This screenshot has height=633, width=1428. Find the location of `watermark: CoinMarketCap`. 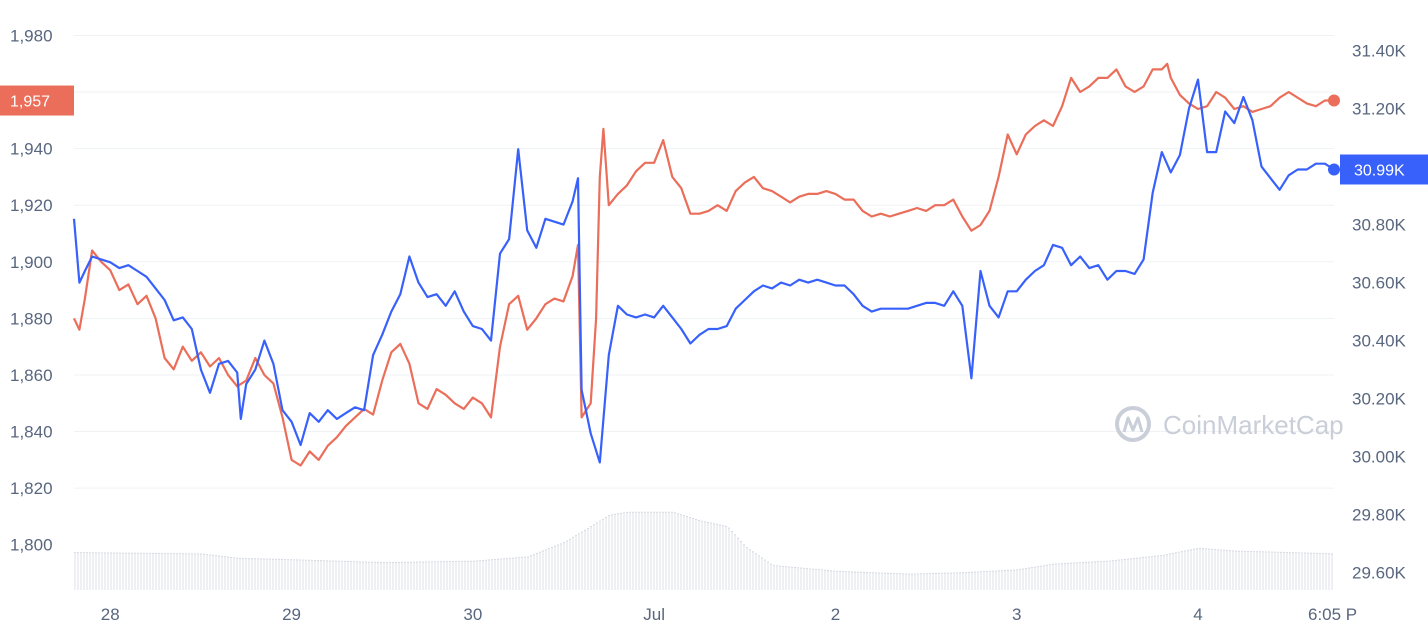

watermark: CoinMarketCap is located at coordinates (1229, 424).